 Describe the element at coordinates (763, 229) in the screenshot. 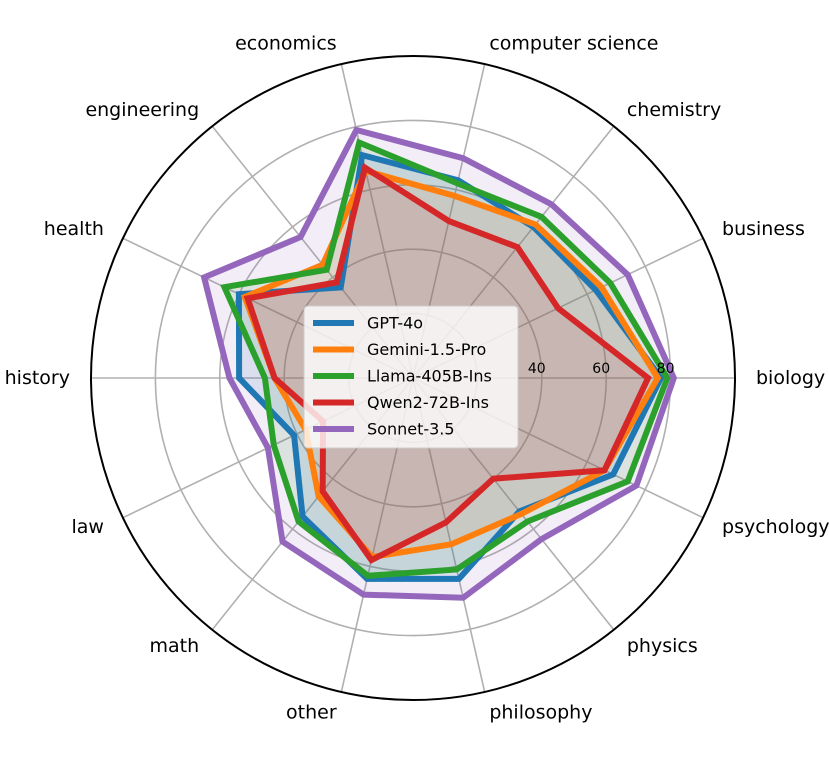

I see `axis-label-business: business` at that location.